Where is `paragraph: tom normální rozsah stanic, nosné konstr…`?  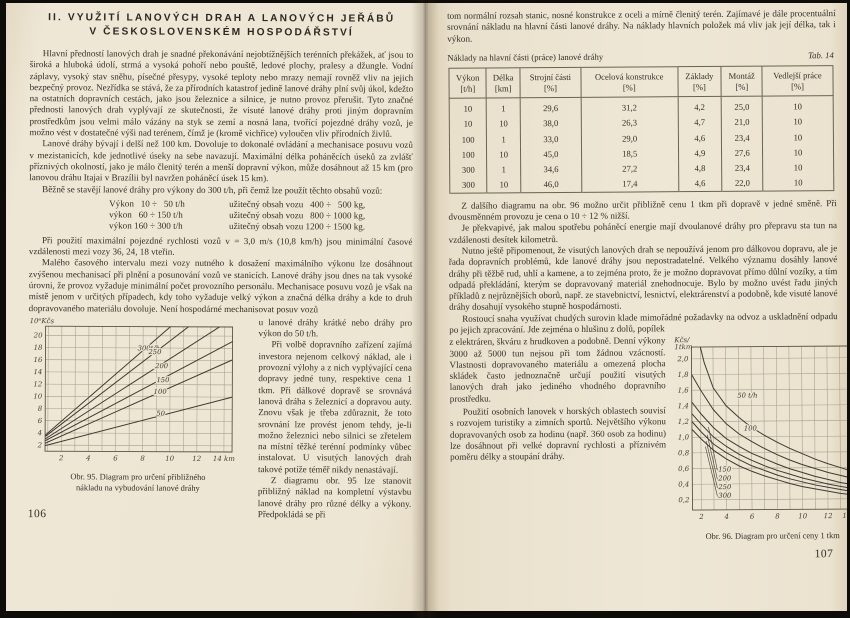 paragraph: tom normální rozsah stanic, nosné konstr… is located at coordinates (641, 26).